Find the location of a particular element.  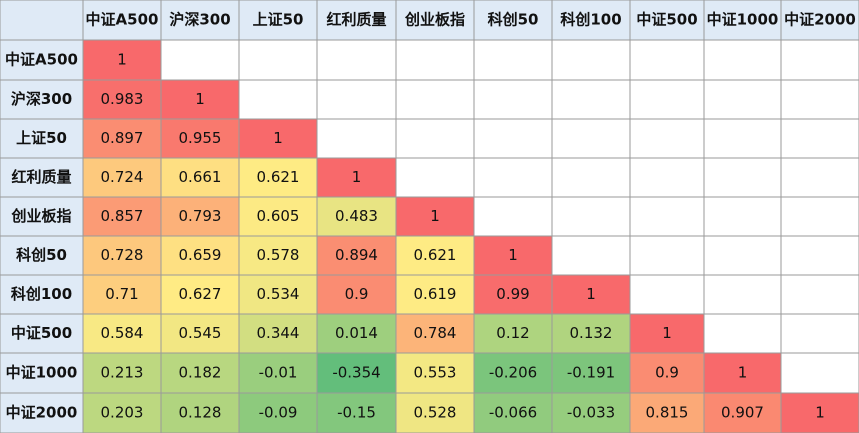

value-label: 0.724 is located at coordinates (122, 177).